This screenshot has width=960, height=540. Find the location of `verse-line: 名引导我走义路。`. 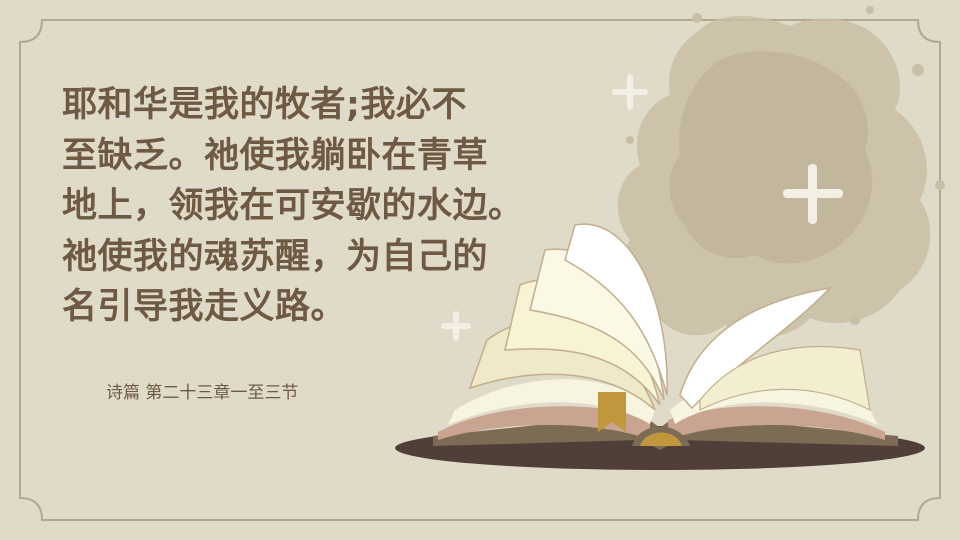

verse-line: 名引导我走义路。 is located at coordinates (204, 307).